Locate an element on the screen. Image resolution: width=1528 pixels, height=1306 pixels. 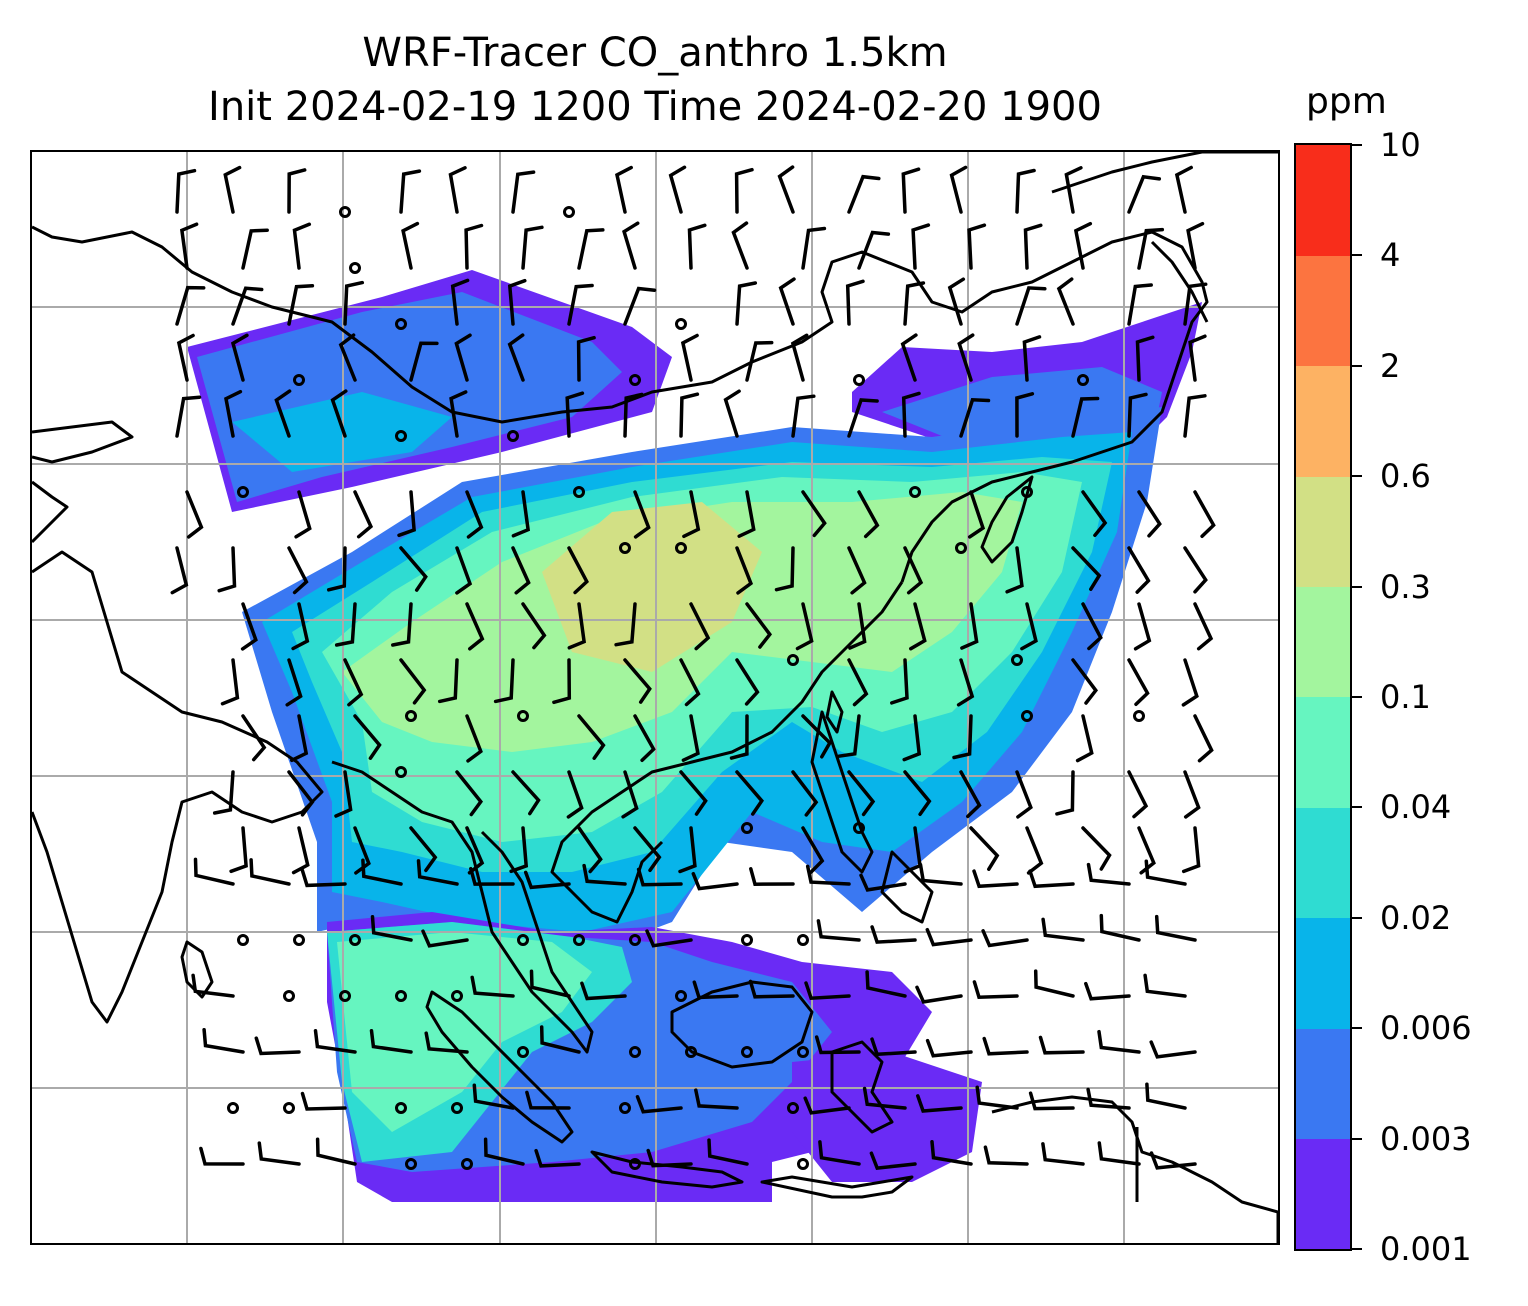
colorbar-tick-label: 0.6 is located at coordinates (1405, 476).